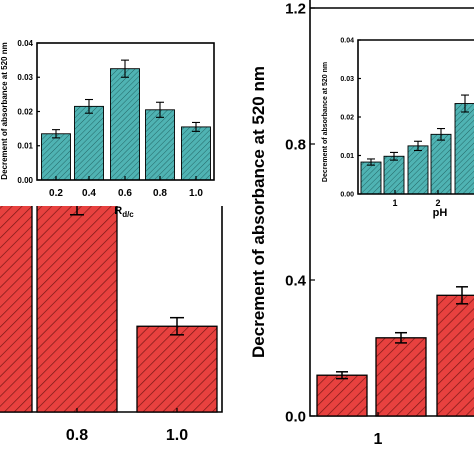 This screenshot has width=474, height=474. Describe the element at coordinates (177, 435) in the screenshot. I see `left-main-x-tick-label: 1.0` at that location.